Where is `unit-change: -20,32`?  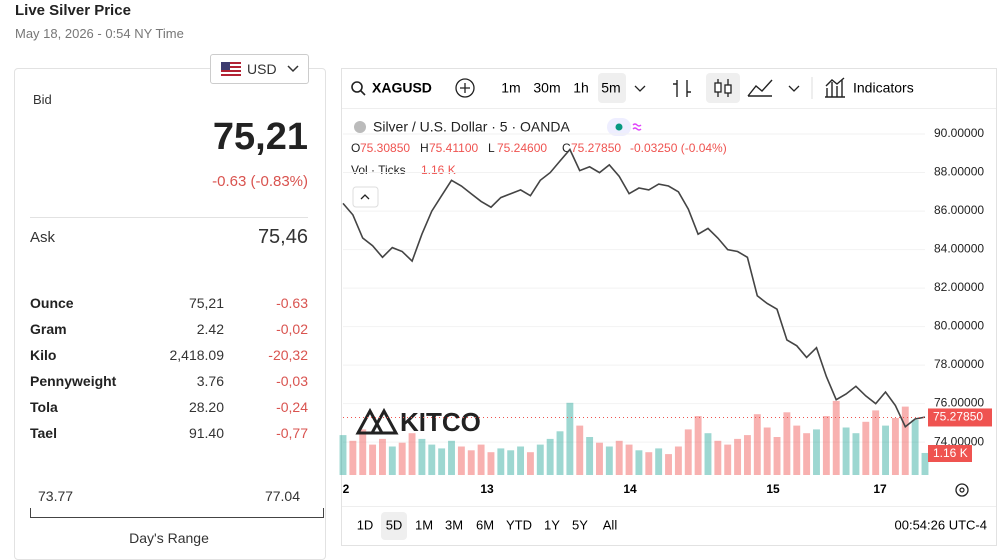
unit-change: -20,32 is located at coordinates (288, 355).